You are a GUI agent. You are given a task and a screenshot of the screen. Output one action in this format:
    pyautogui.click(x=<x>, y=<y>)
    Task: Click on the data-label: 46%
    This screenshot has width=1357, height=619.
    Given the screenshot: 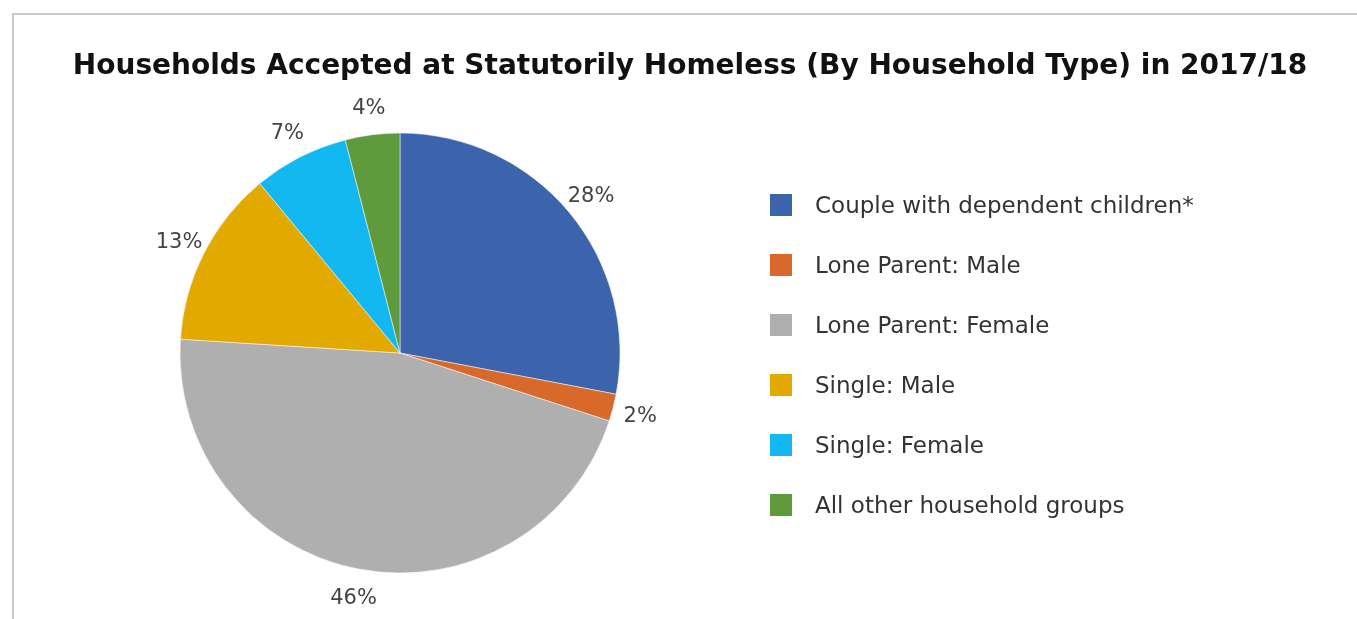 What is the action you would take?
    pyautogui.click(x=353, y=596)
    